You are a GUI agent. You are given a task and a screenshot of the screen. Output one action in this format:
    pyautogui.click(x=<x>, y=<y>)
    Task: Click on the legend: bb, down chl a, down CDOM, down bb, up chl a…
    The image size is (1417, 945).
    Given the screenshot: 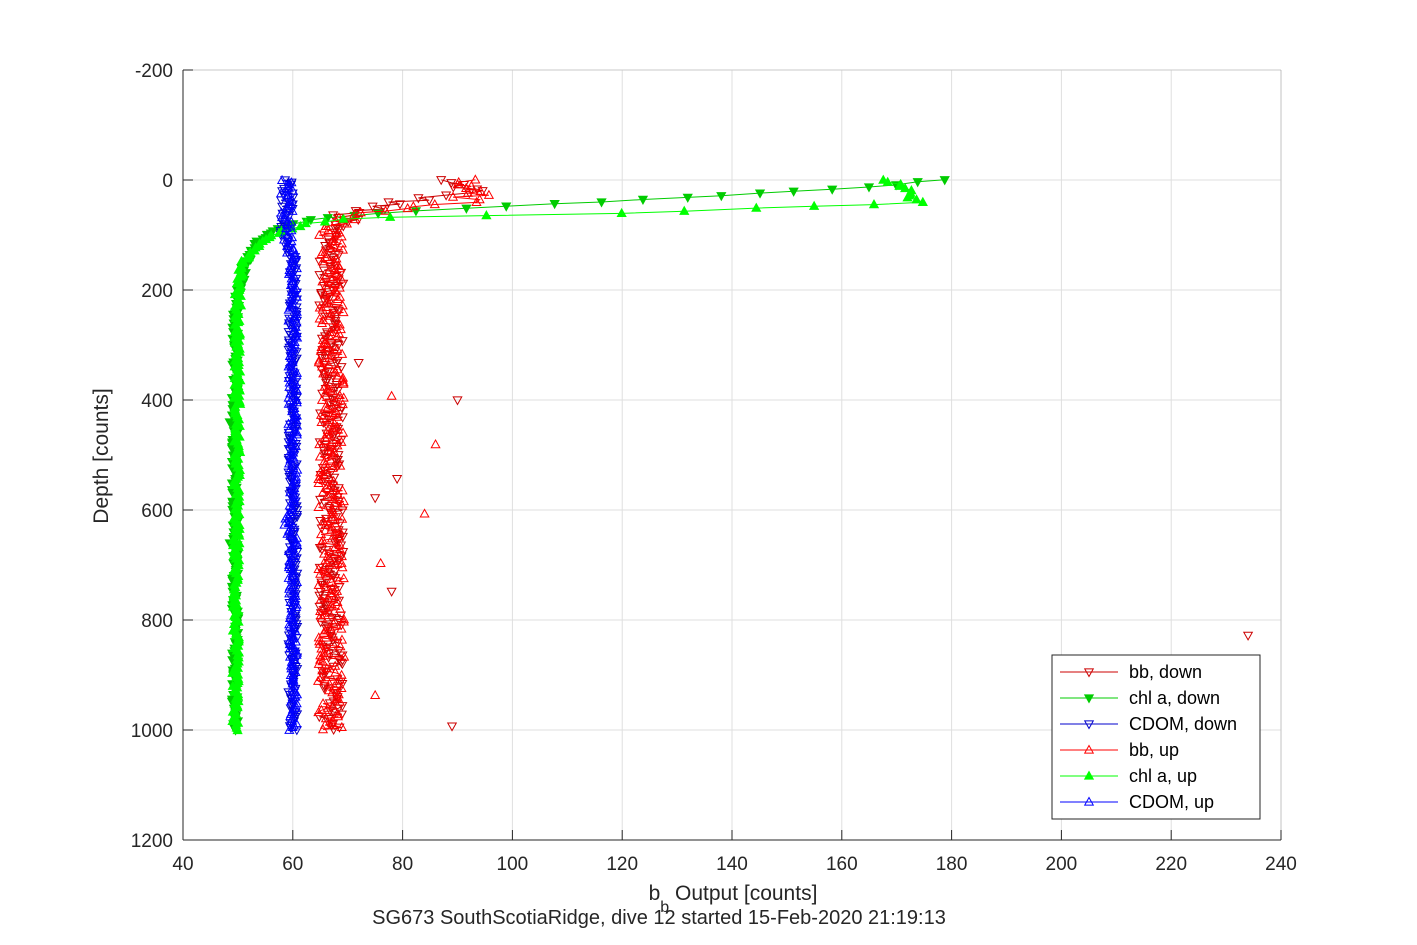 What is the action you would take?
    pyautogui.click(x=1156, y=737)
    